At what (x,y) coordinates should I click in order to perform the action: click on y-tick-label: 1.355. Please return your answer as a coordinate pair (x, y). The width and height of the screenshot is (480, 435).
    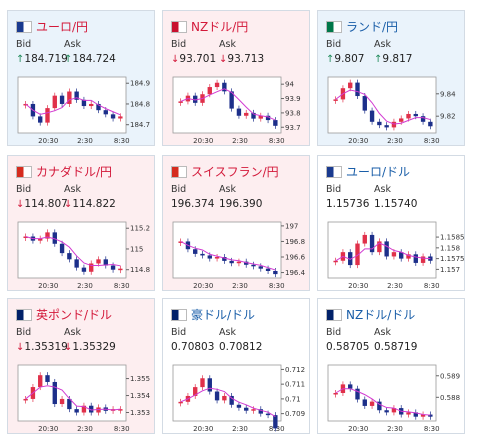
    Looking at the image, I should click on (140, 379).